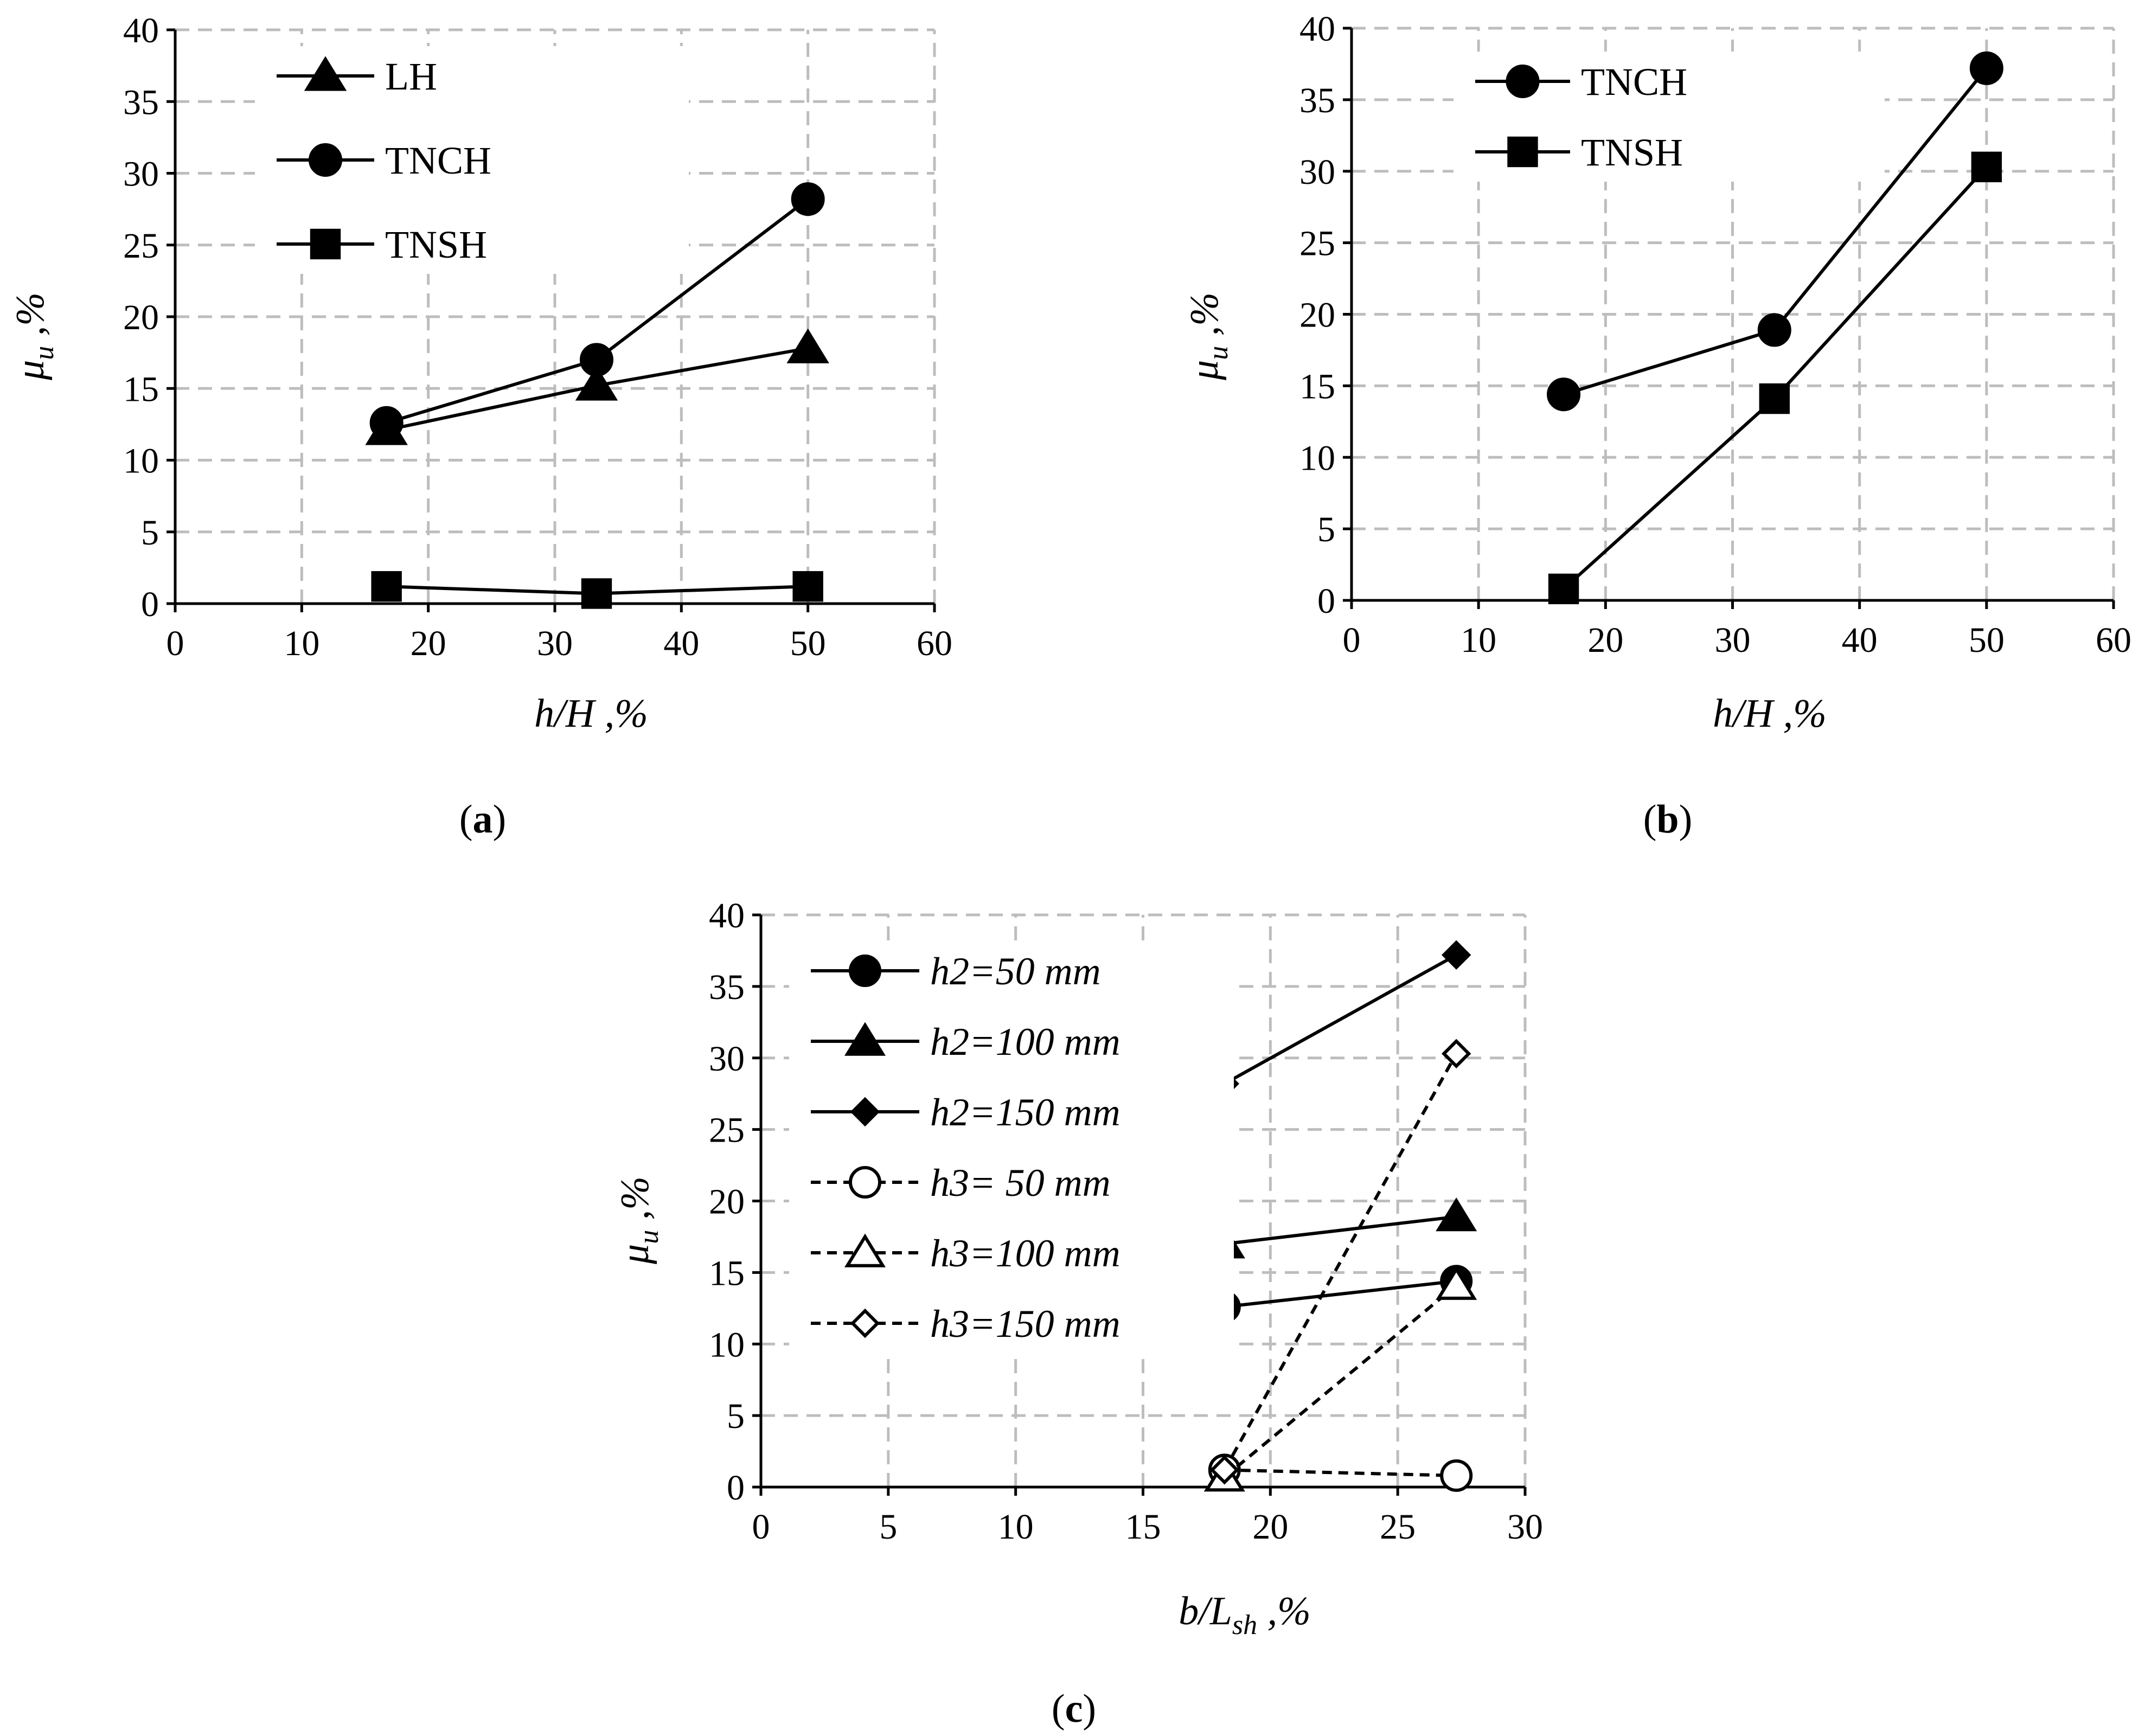 Image resolution: width=2145 pixels, height=1736 pixels. What do you see at coordinates (483, 819) in the screenshot?
I see `caption-a: (a)` at bounding box center [483, 819].